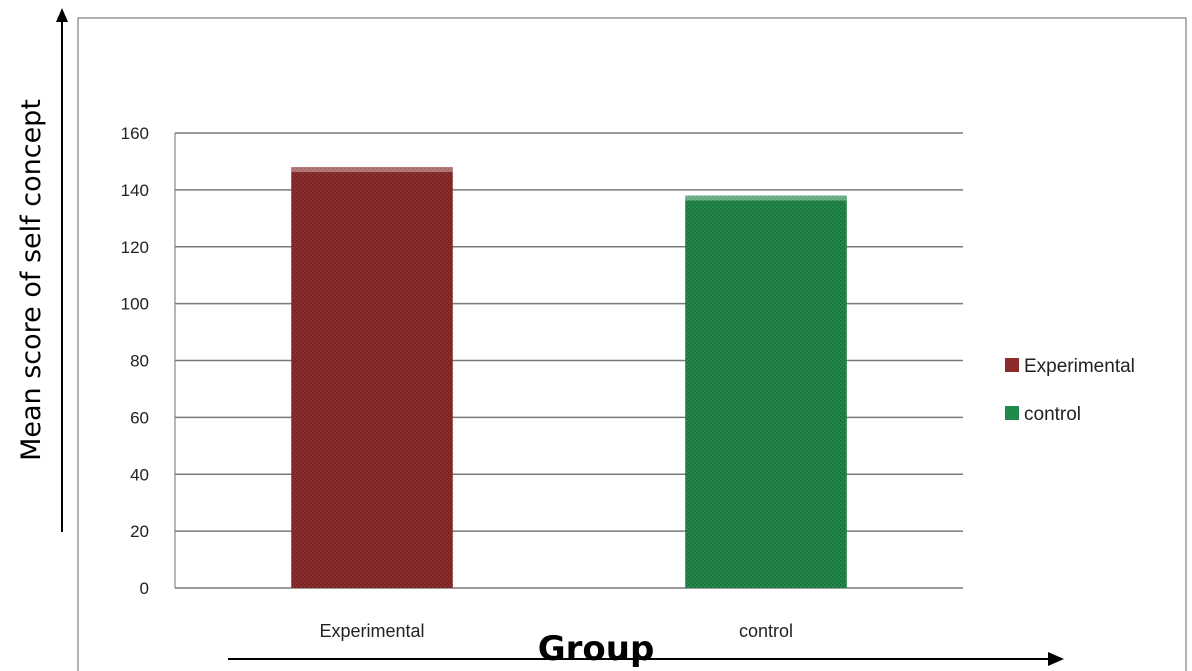 The height and width of the screenshot is (671, 1192). Describe the element at coordinates (1012, 413) in the screenshot. I see `legend-swatch-control` at that location.